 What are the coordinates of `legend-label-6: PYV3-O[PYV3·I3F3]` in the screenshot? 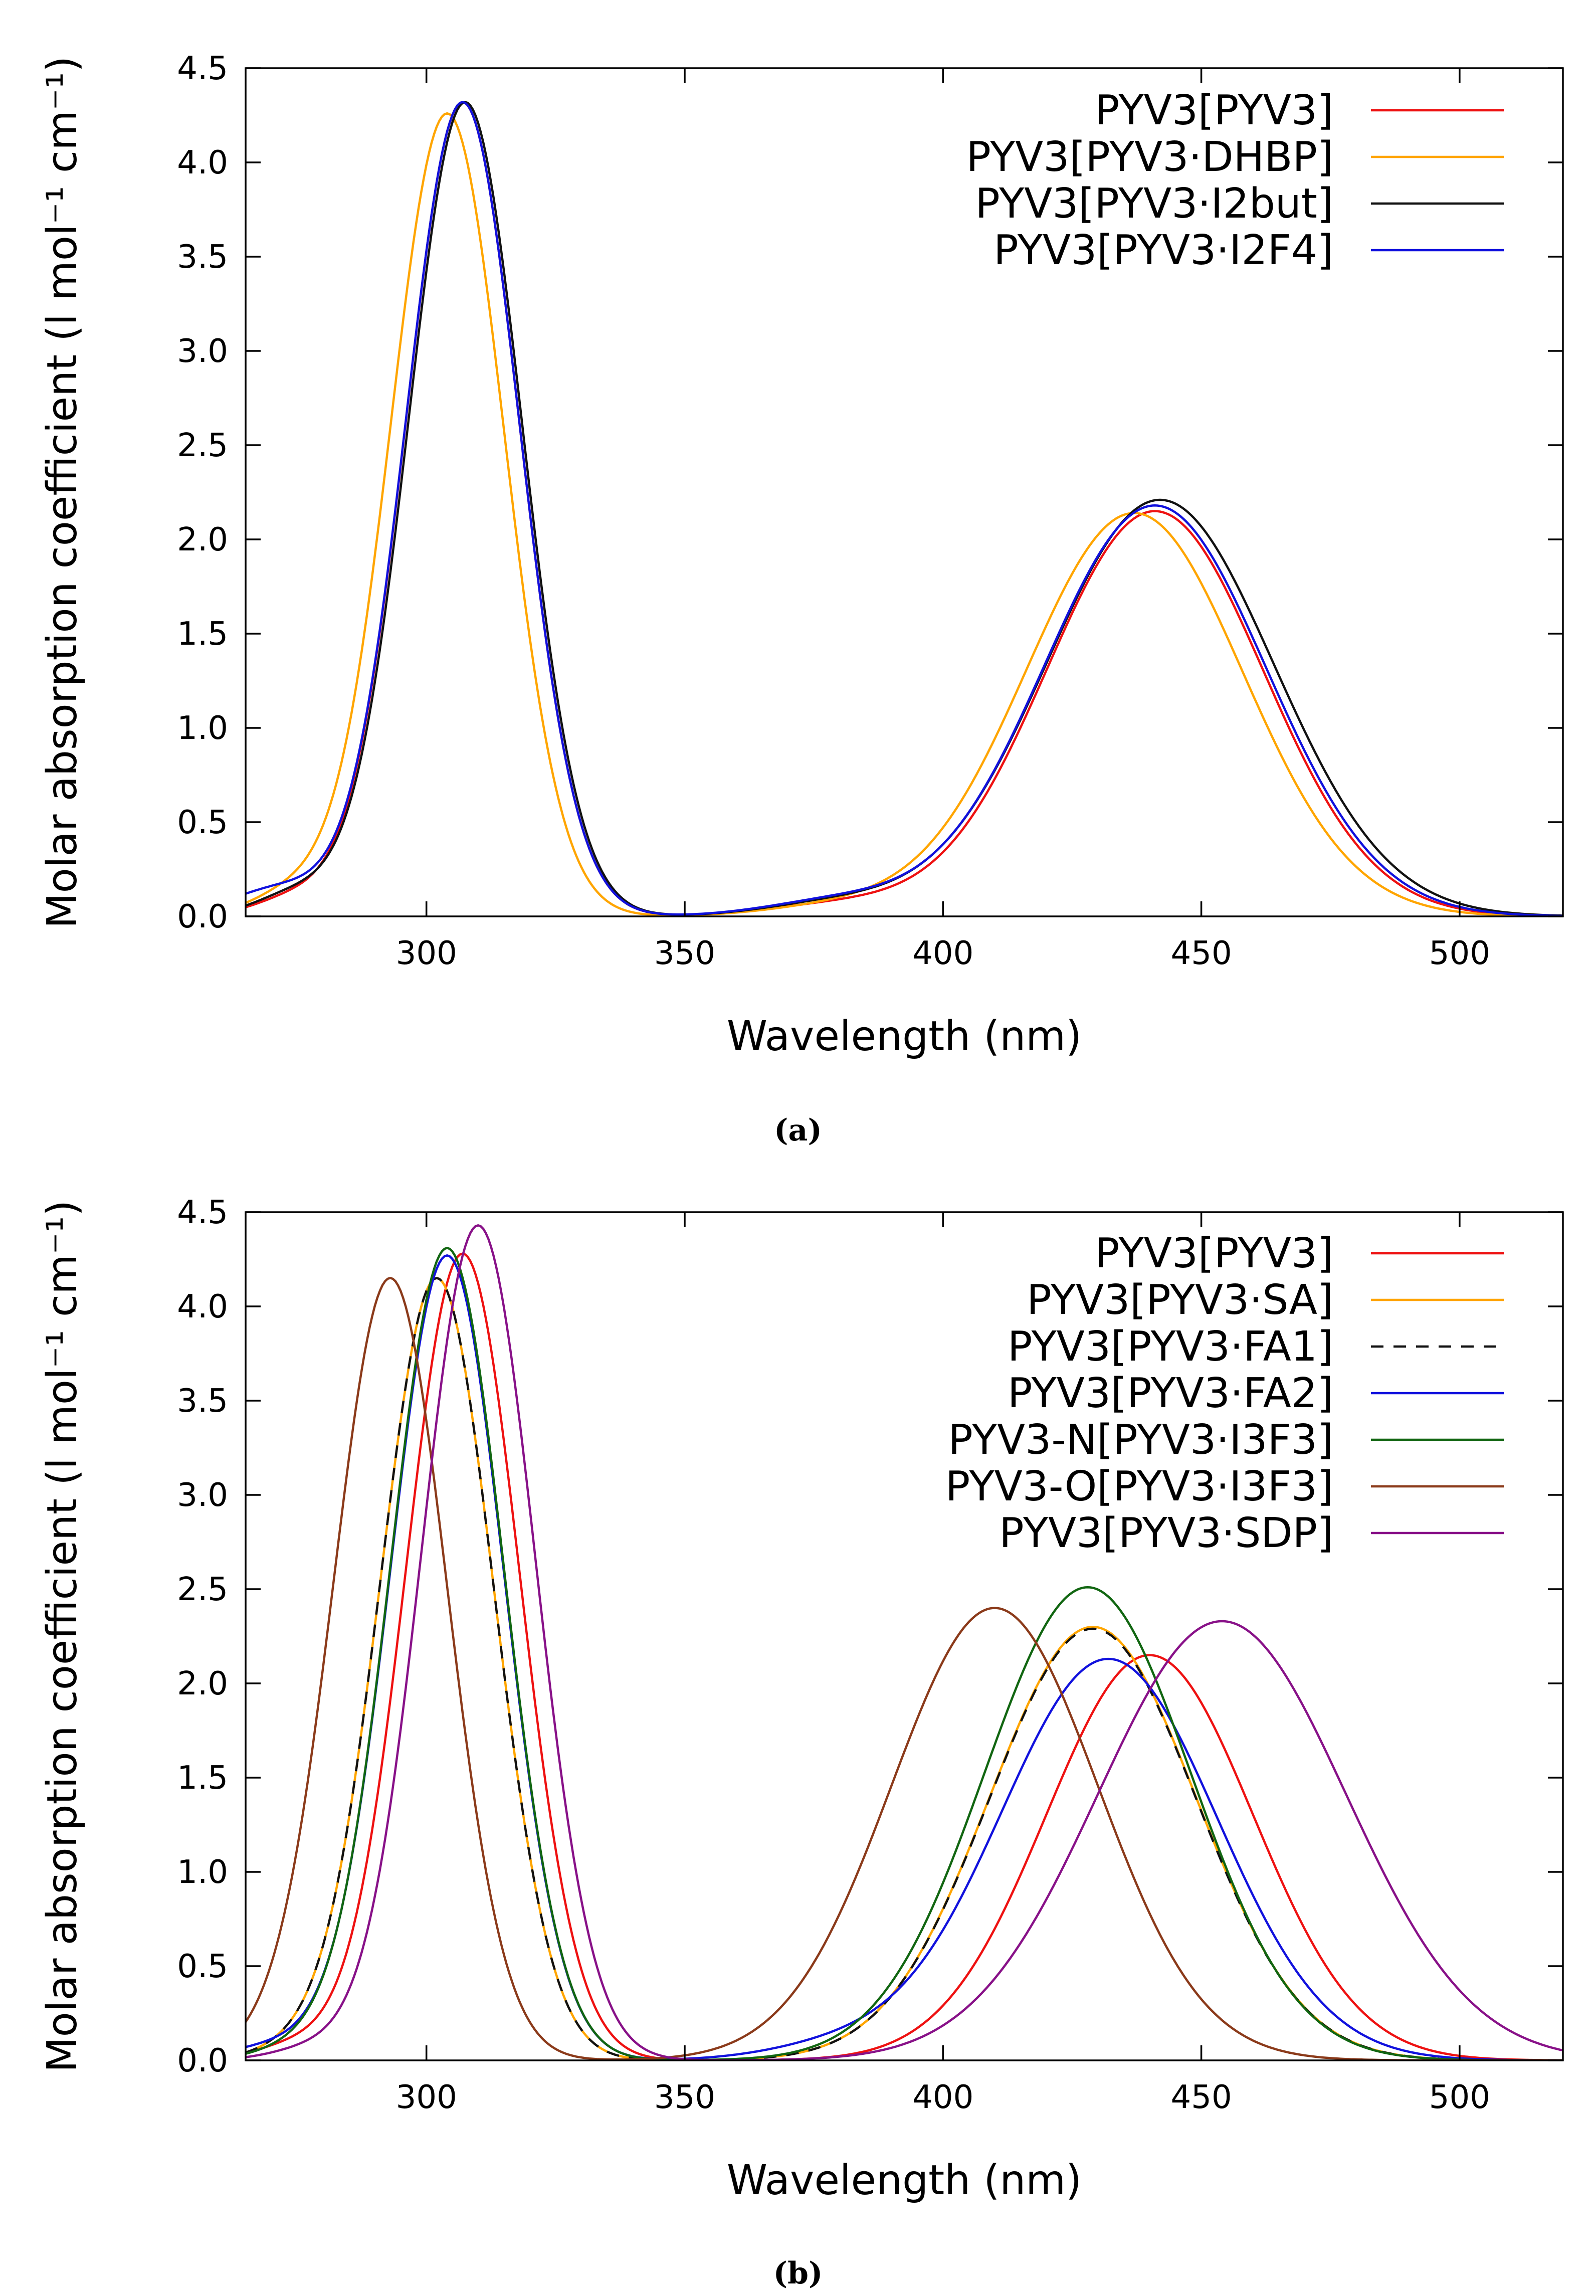 It's located at (1139, 1486).